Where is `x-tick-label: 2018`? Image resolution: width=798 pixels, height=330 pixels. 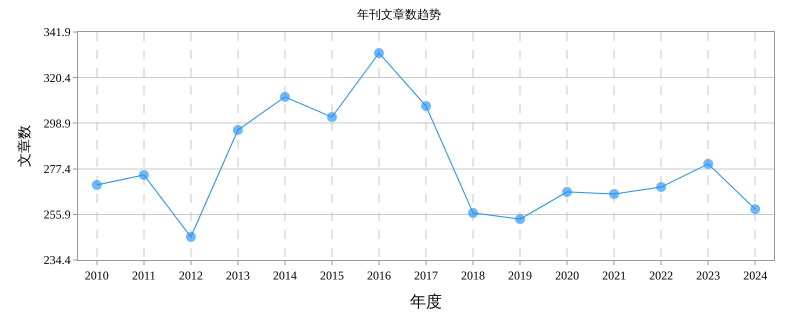 x-tick-label: 2018 is located at coordinates (473, 275).